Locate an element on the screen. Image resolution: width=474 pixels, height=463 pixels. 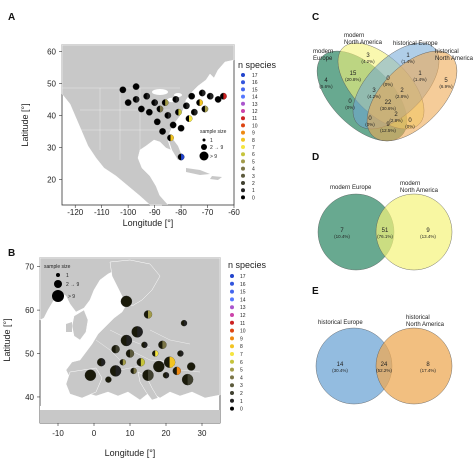
a-legend-label: 14 is located at coordinates (255, 98).